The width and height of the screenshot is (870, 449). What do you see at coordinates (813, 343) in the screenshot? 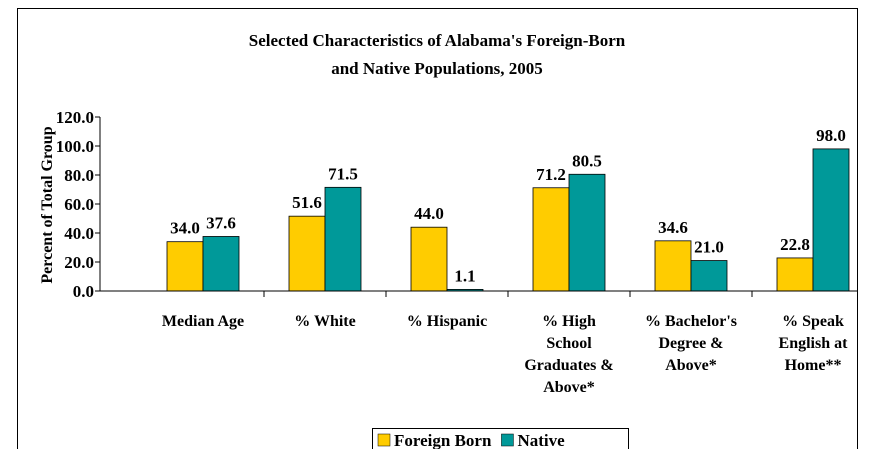
I see `x-tick-label: % Speak English at Home**` at bounding box center [813, 343].